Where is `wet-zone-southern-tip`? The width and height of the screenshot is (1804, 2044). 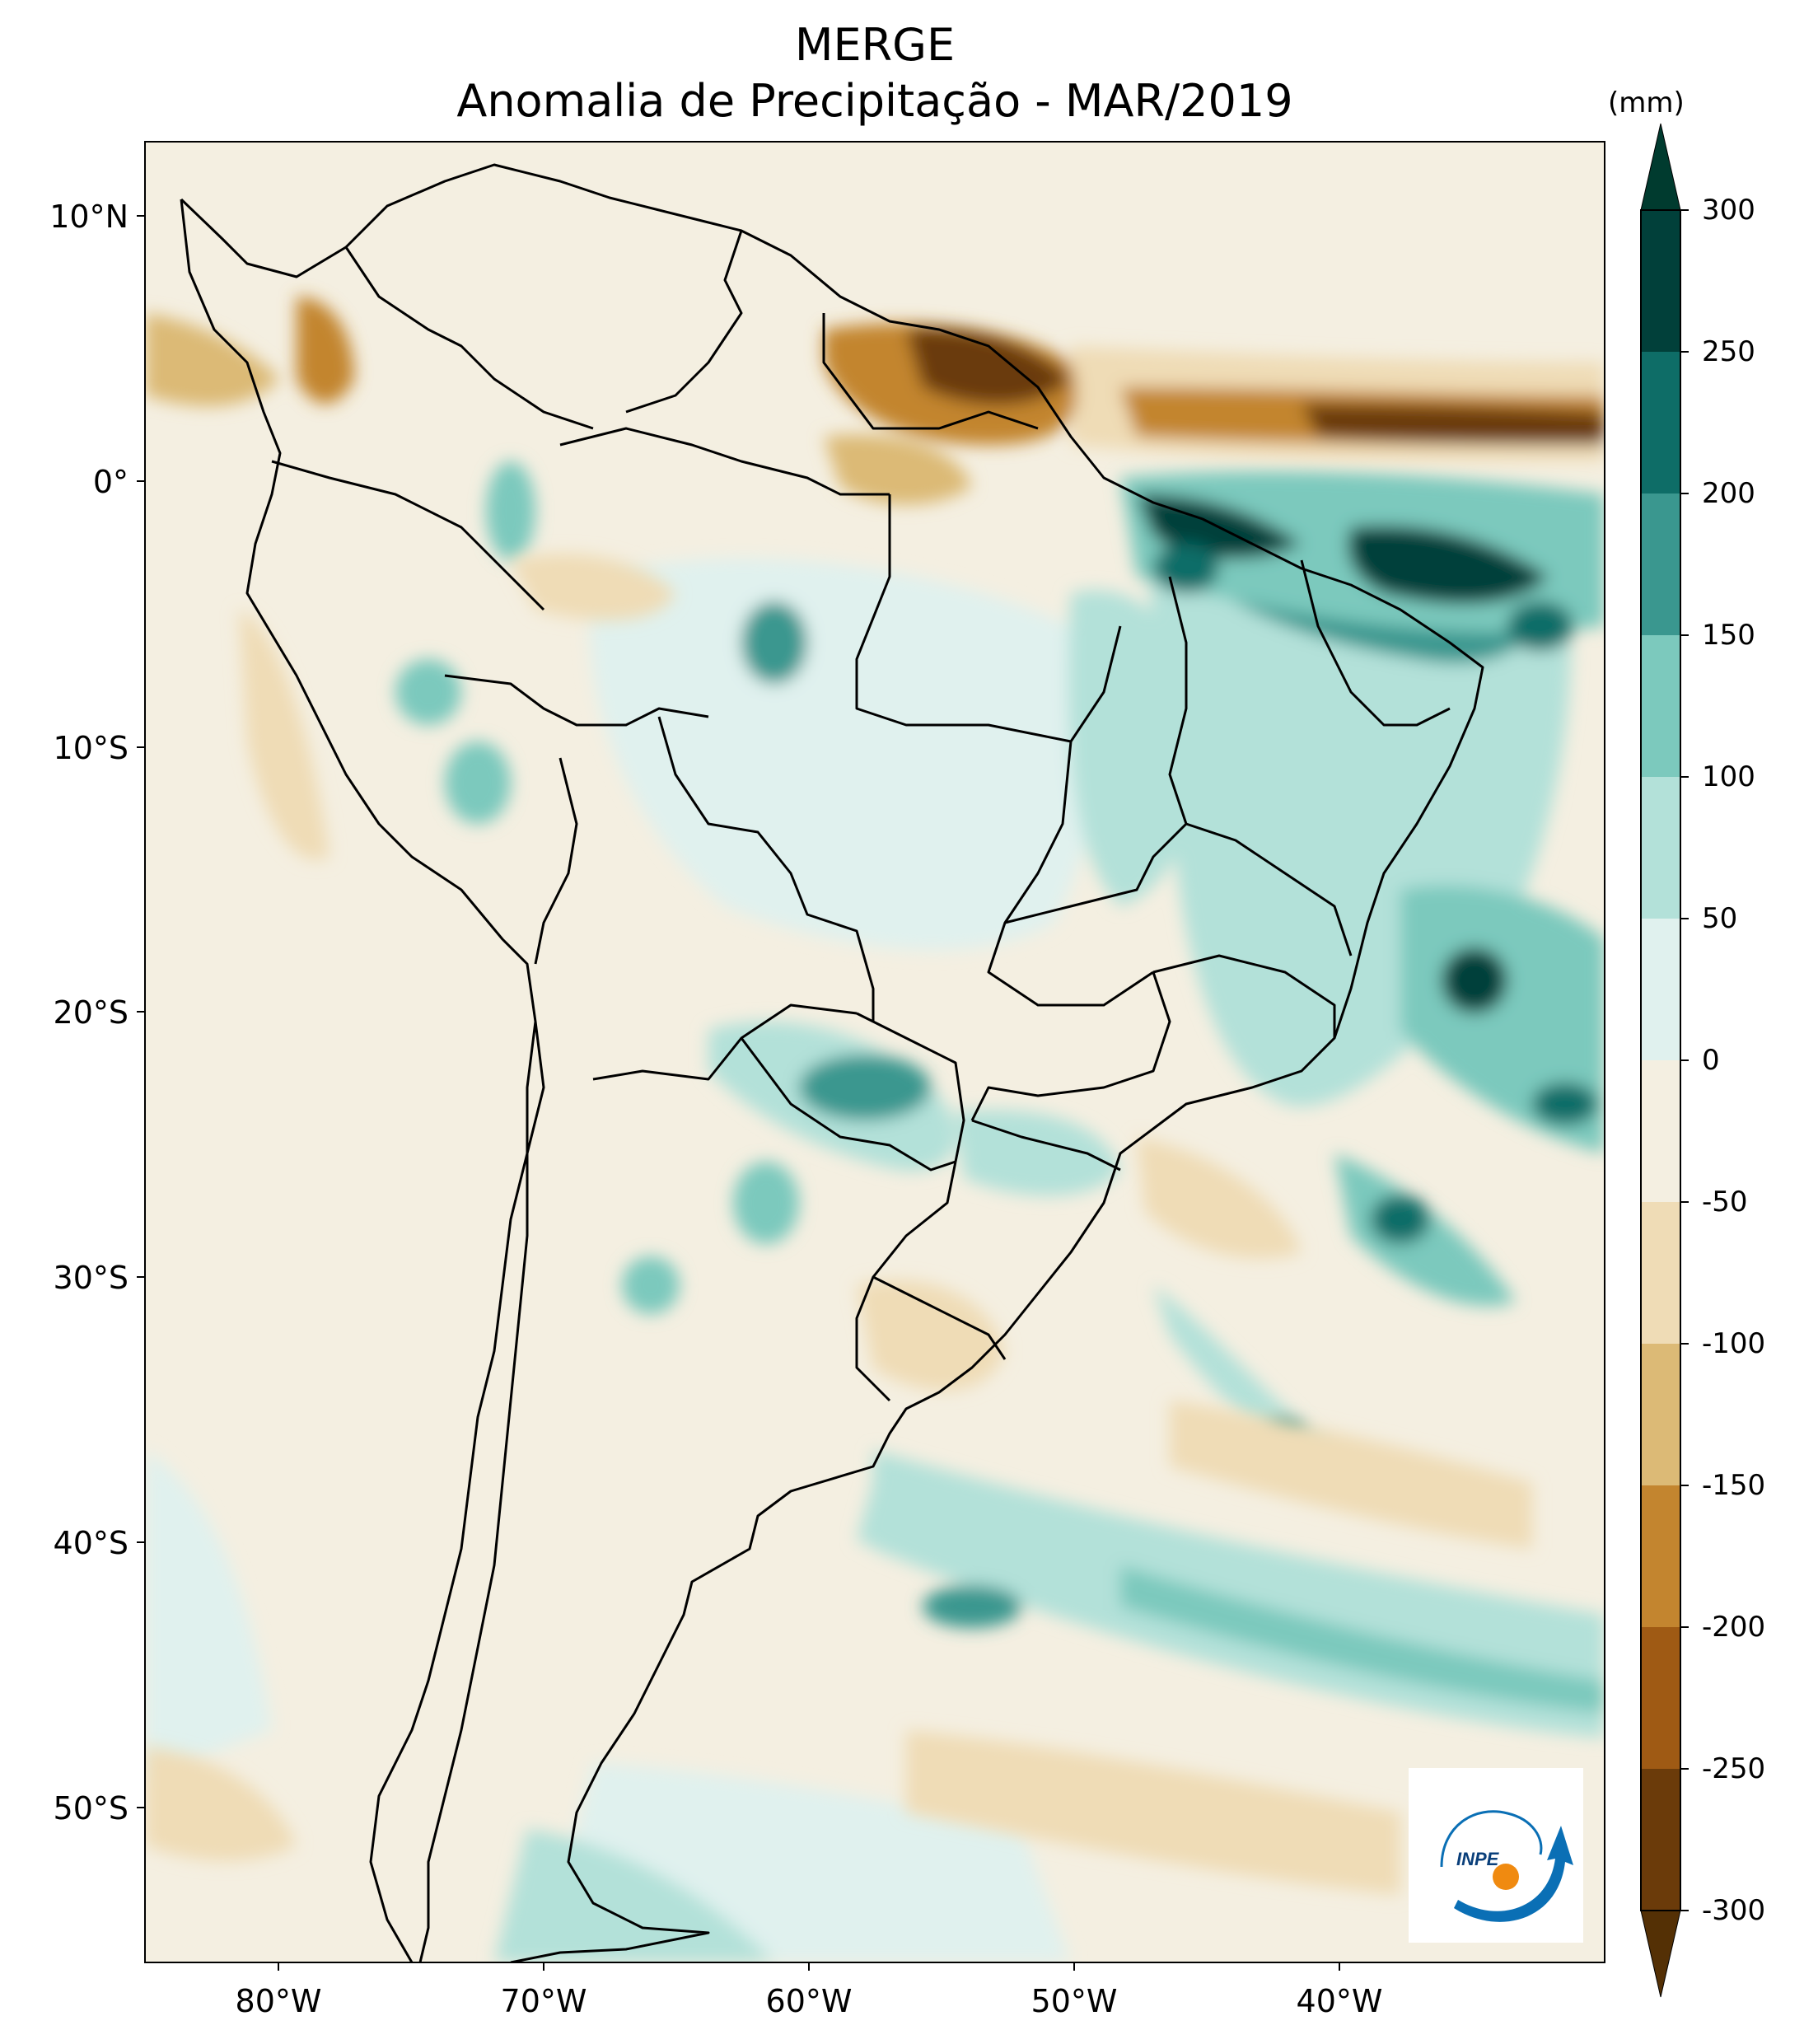 wet-zone-southern-tip is located at coordinates (634, 1895).